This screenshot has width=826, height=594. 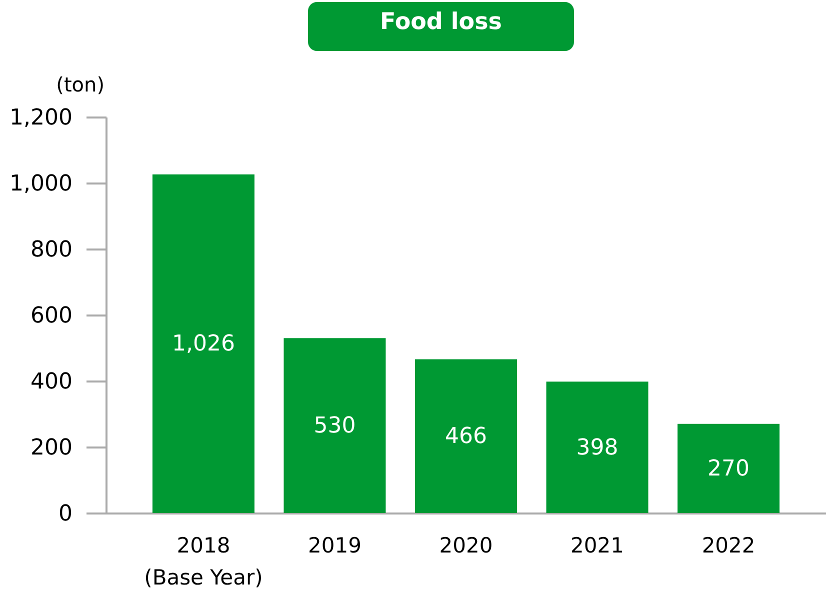 I want to click on x-tick-label: 2022, so click(x=729, y=546).